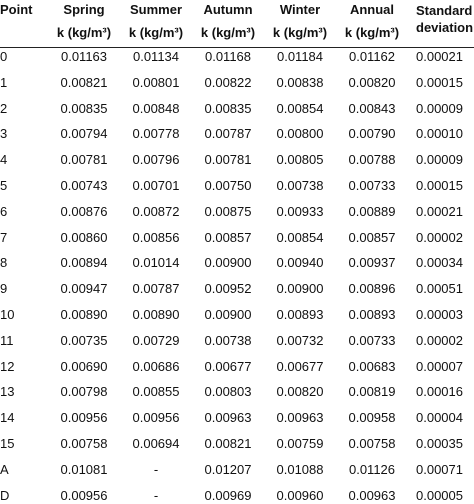 This screenshot has width=474, height=504. I want to click on row-label: 15, so click(7, 443).